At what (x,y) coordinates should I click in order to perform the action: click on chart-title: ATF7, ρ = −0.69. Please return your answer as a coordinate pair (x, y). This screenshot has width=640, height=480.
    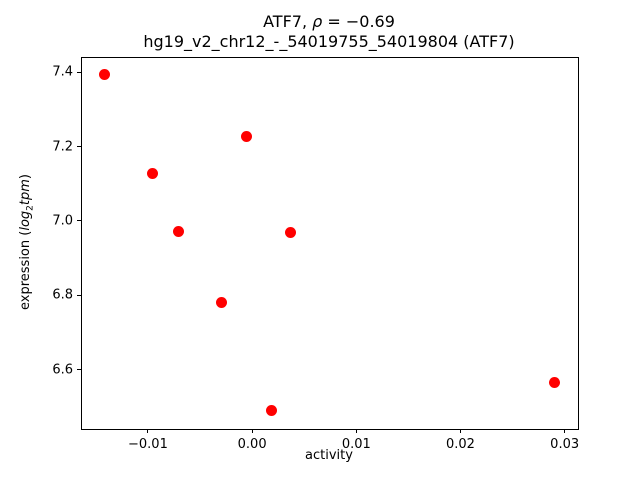
    Looking at the image, I should click on (329, 22).